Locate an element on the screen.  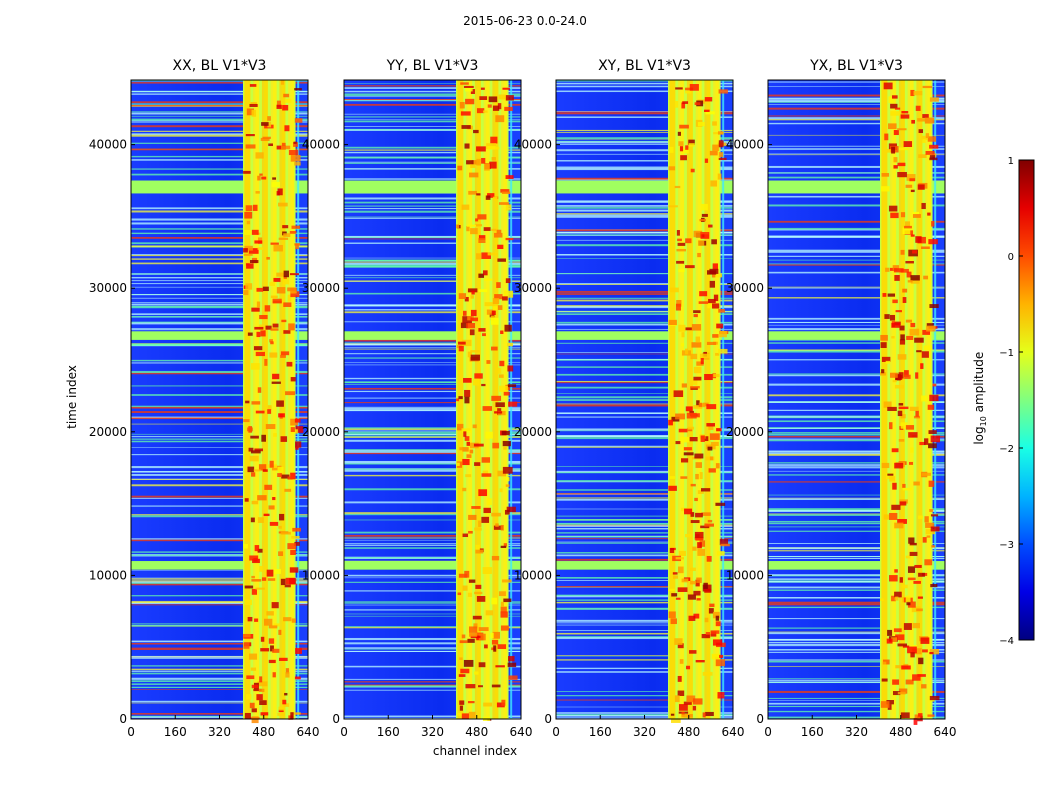
colorbar-tick-label: 1 is located at coordinates (1011, 161).